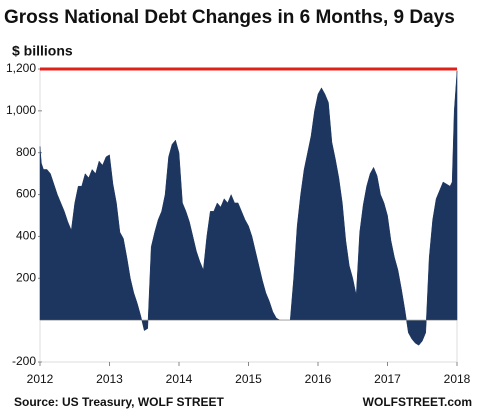 The image size is (478, 418). What do you see at coordinates (457, 379) in the screenshot?
I see `x-tick-label: 2018` at bounding box center [457, 379].